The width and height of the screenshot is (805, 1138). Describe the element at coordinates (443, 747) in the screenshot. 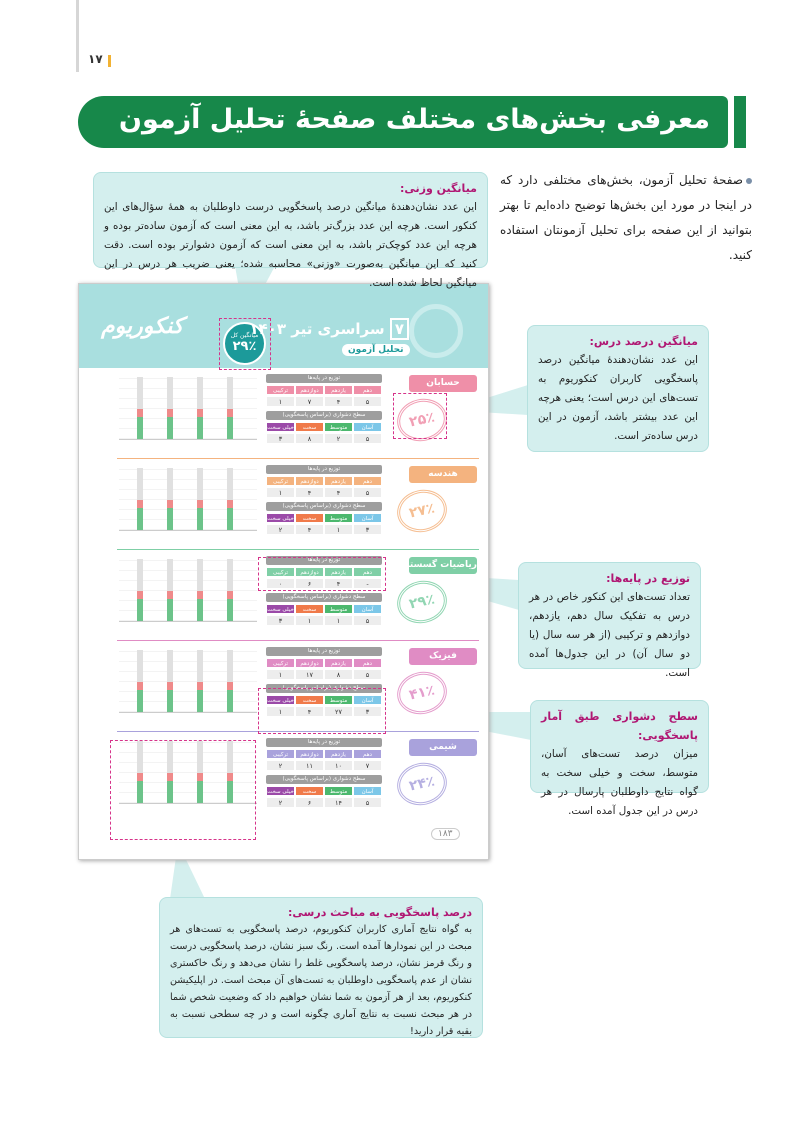

I see `subject-name: شیمی` at that location.